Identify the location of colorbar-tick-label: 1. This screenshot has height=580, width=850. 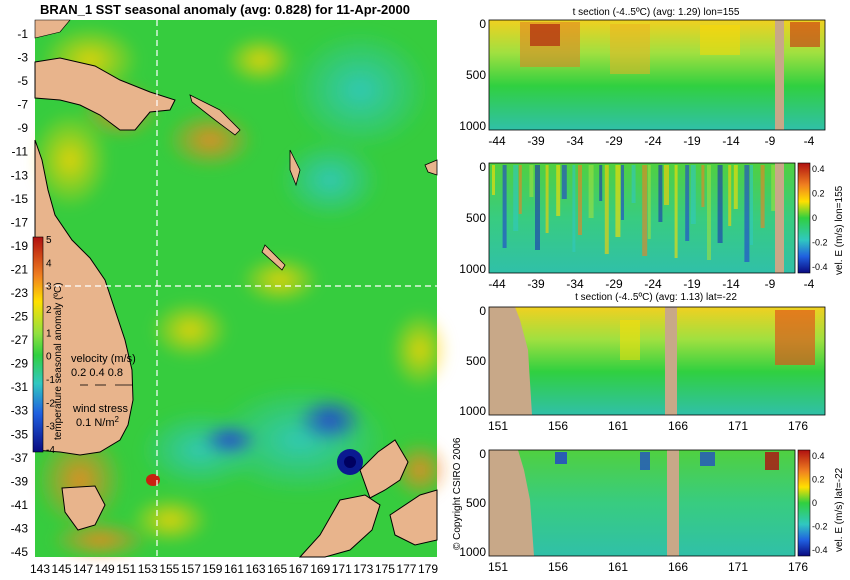
(49, 333).